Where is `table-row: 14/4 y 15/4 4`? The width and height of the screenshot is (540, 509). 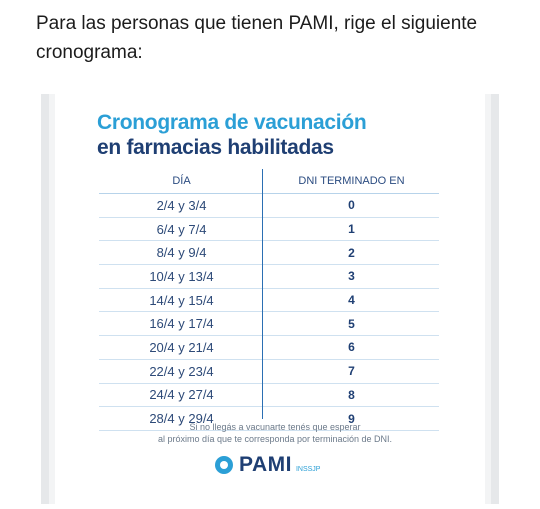 table-row: 14/4 y 15/4 4 is located at coordinates (269, 301).